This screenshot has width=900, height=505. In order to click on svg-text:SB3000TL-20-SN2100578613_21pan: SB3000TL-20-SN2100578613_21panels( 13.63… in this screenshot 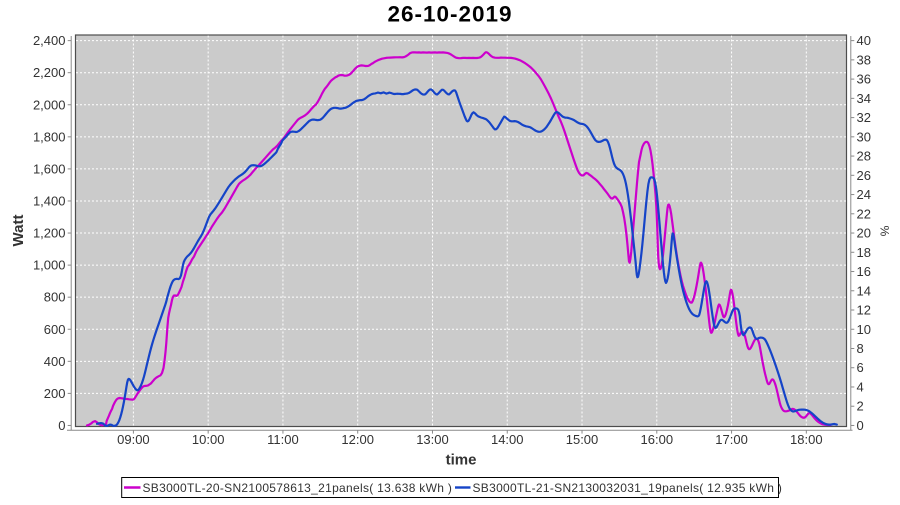, I will do `click(298, 488)`.